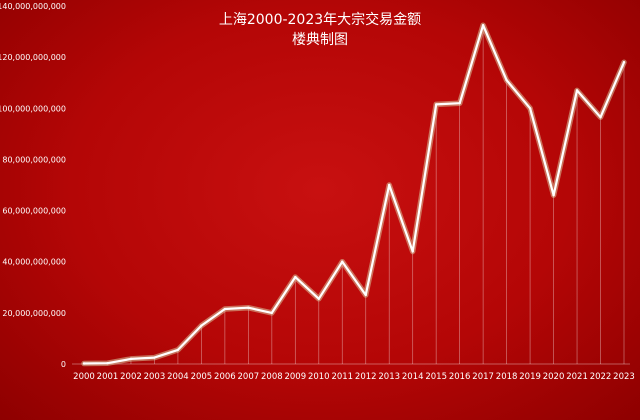 Image resolution: width=640 pixels, height=420 pixels. What do you see at coordinates (483, 377) in the screenshot?
I see `x-tick-label: 2017` at bounding box center [483, 377].